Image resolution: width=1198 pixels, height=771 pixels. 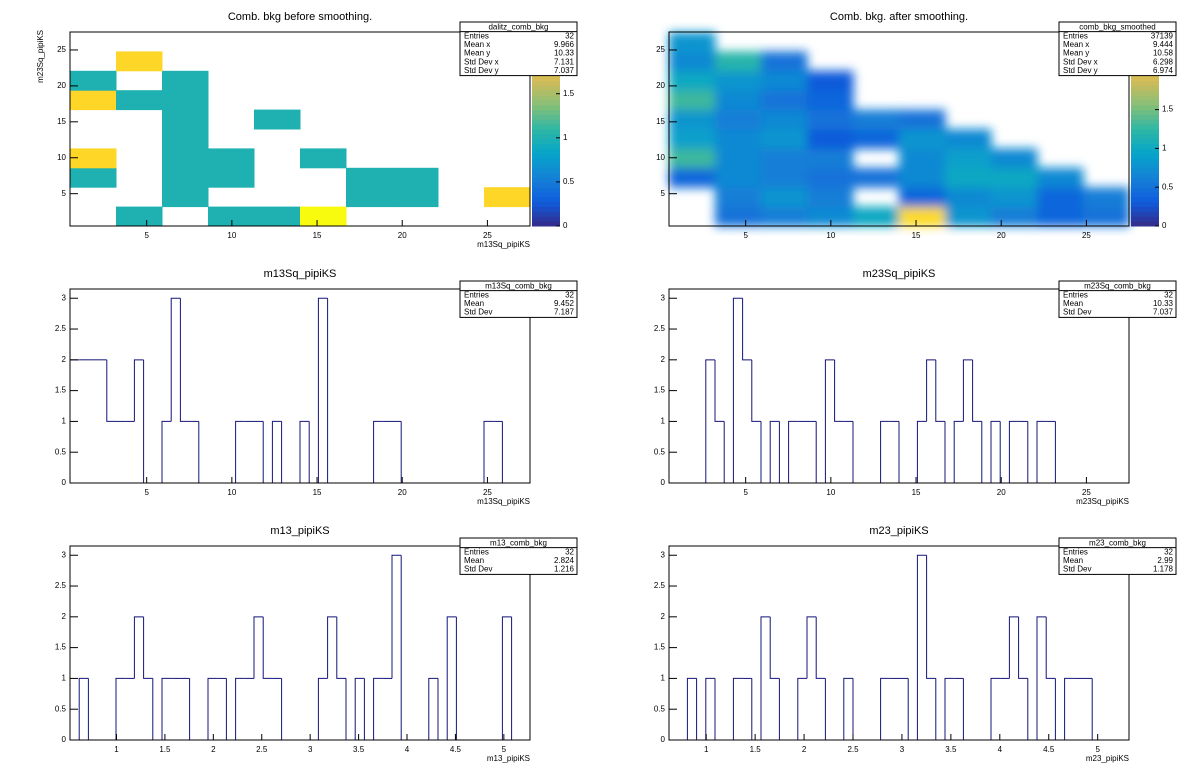 What do you see at coordinates (317, 492) in the screenshot?
I see `x-tick-label: 15` at bounding box center [317, 492].